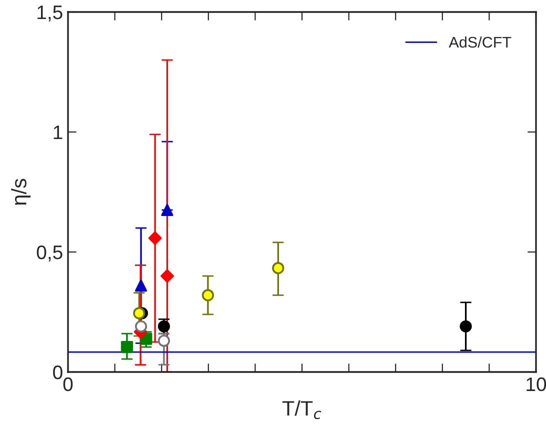  Describe the element at coordinates (50, 14) in the screenshot. I see `y-tick-label: 1,5` at that location.